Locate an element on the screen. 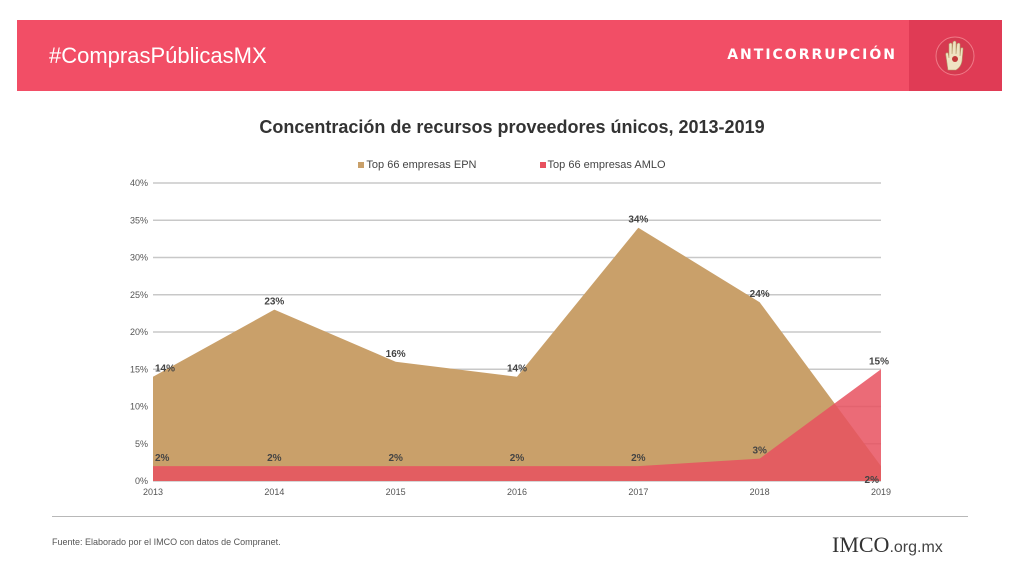  logo-domain: .org.mx is located at coordinates (916, 547).